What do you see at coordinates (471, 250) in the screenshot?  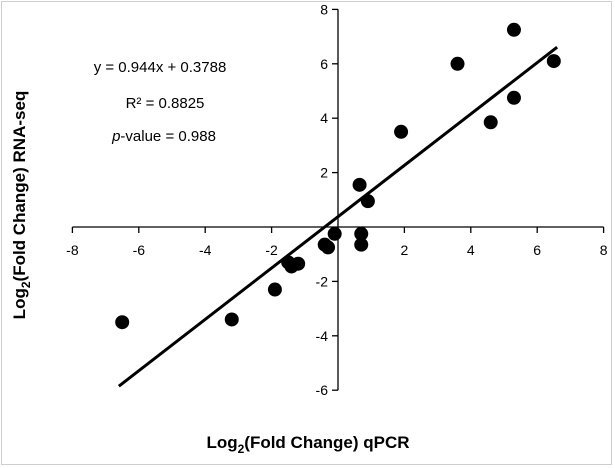 I see `x-tick-label: 4` at bounding box center [471, 250].